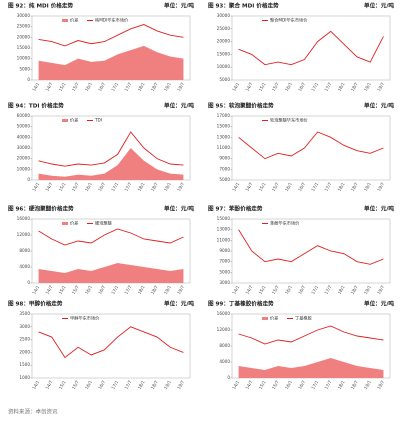  What do you see at coordinates (24, 147) in the screenshot?
I see `y-tick-label: 30000` at bounding box center [24, 147].